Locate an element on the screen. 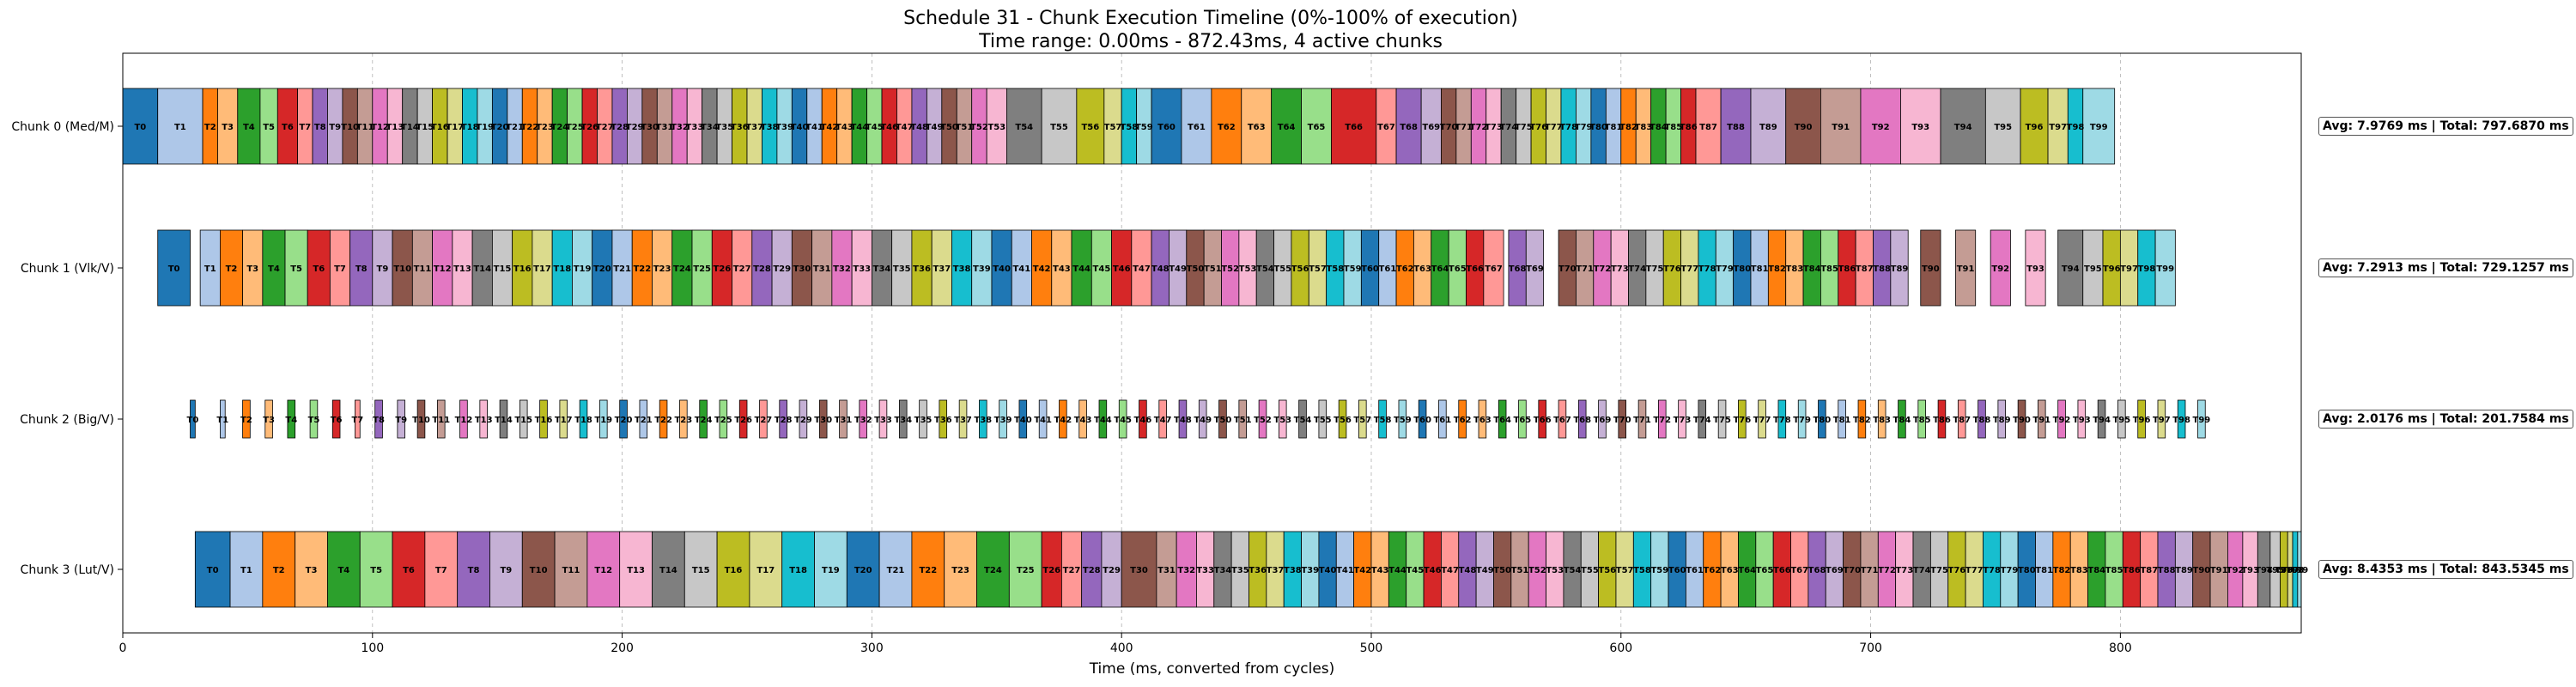 This screenshot has width=2576, height=687. task-label: T13 is located at coordinates (484, 420).